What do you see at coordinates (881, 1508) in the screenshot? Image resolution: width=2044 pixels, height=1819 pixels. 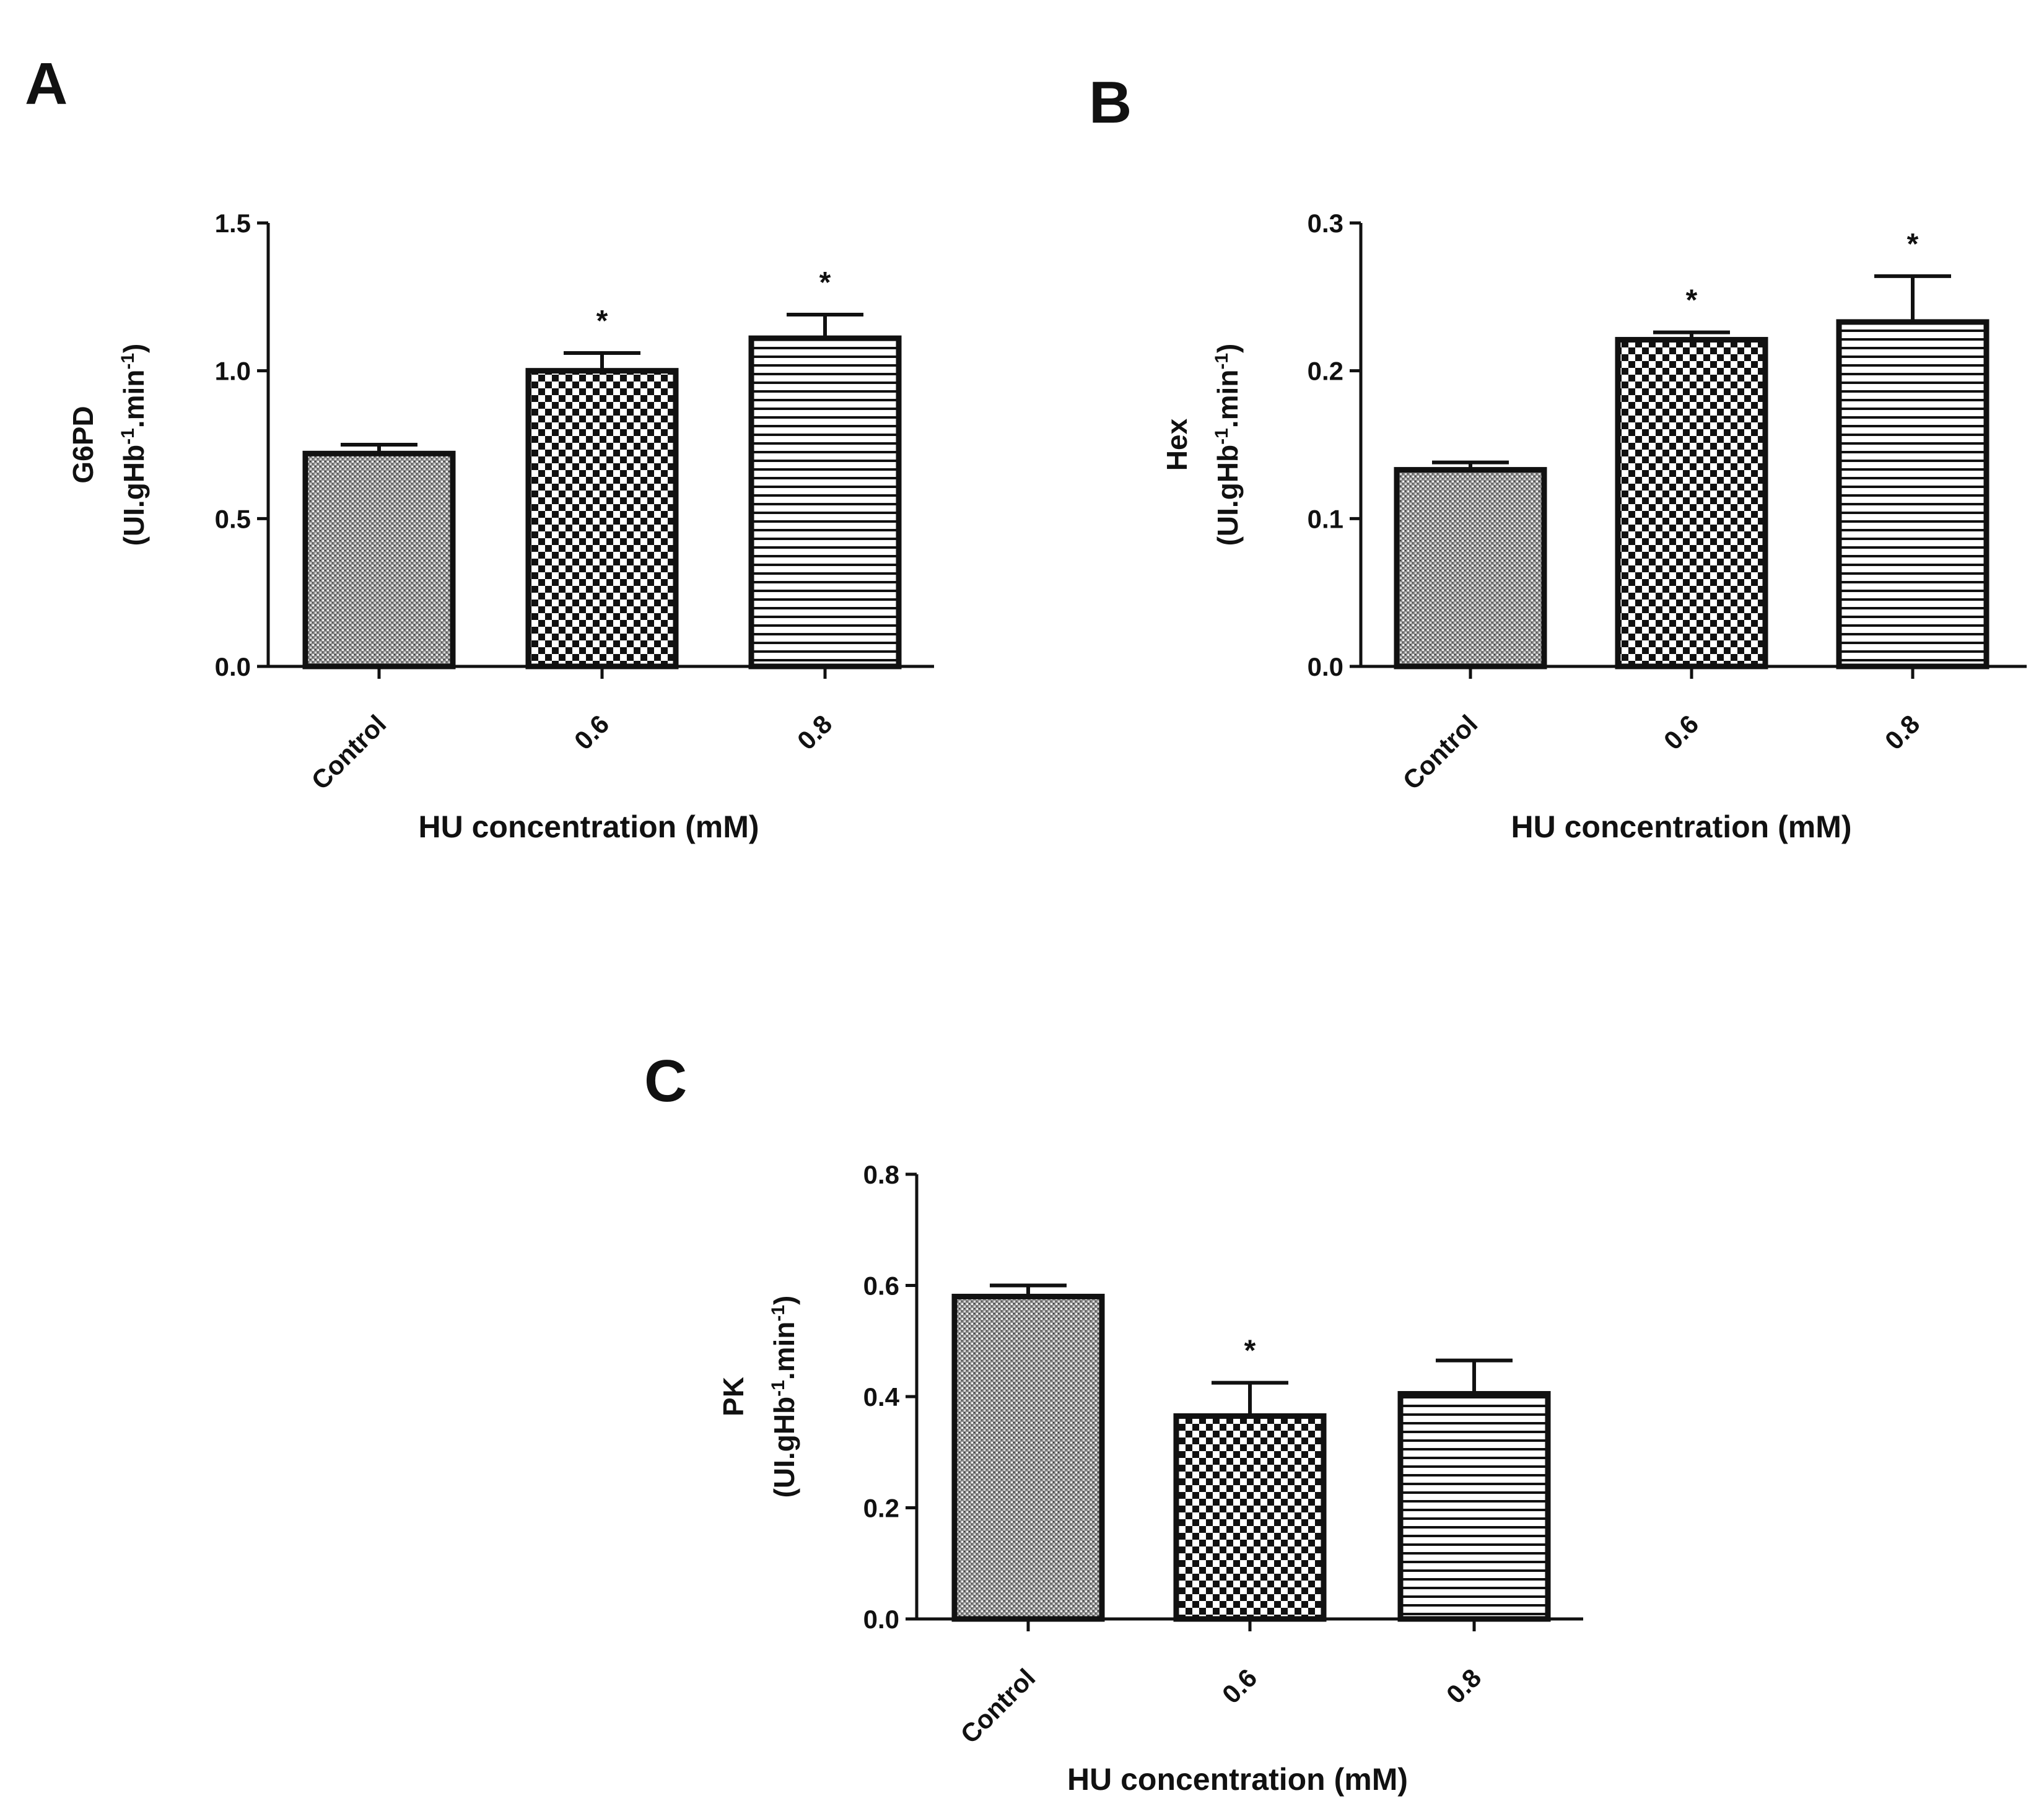 I see `panel-c-ytick-label-1: 0.2` at bounding box center [881, 1508].